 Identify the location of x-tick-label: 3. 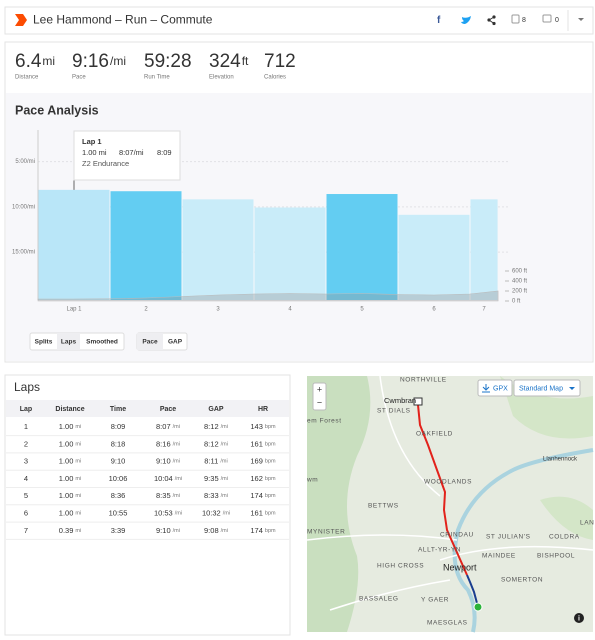
(218, 310).